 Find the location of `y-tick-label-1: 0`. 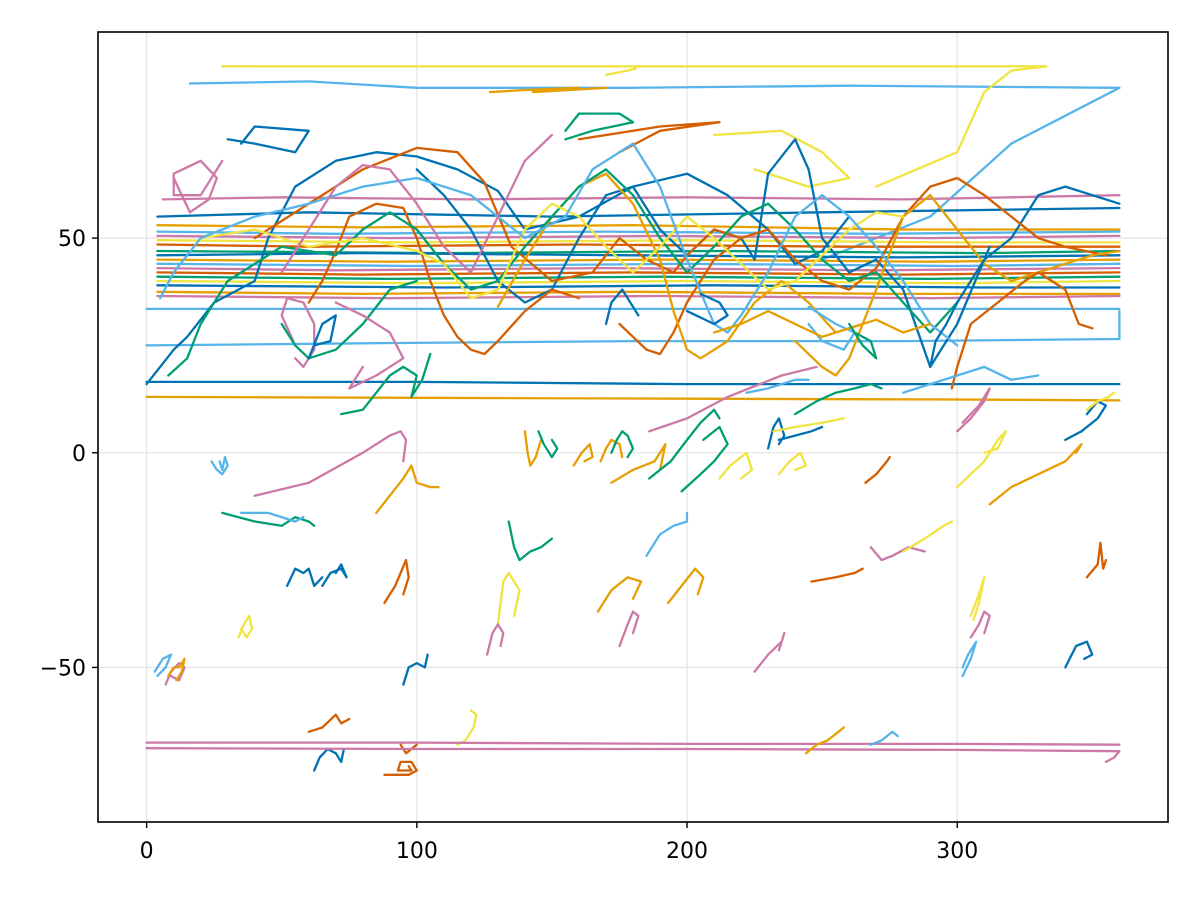

y-tick-label-1: 0 is located at coordinates (79, 454).